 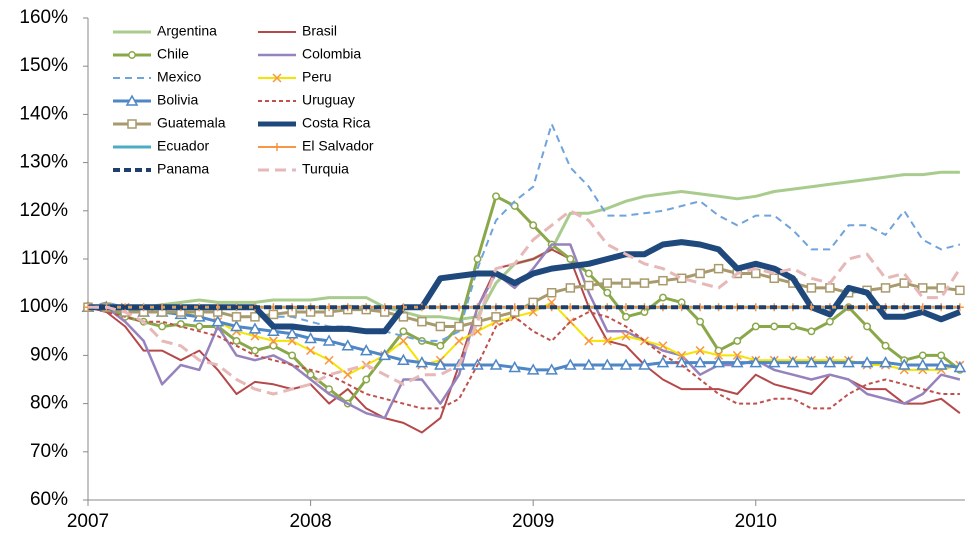 What do you see at coordinates (49, 451) in the screenshot?
I see `y-tick-label: 70%` at bounding box center [49, 451].